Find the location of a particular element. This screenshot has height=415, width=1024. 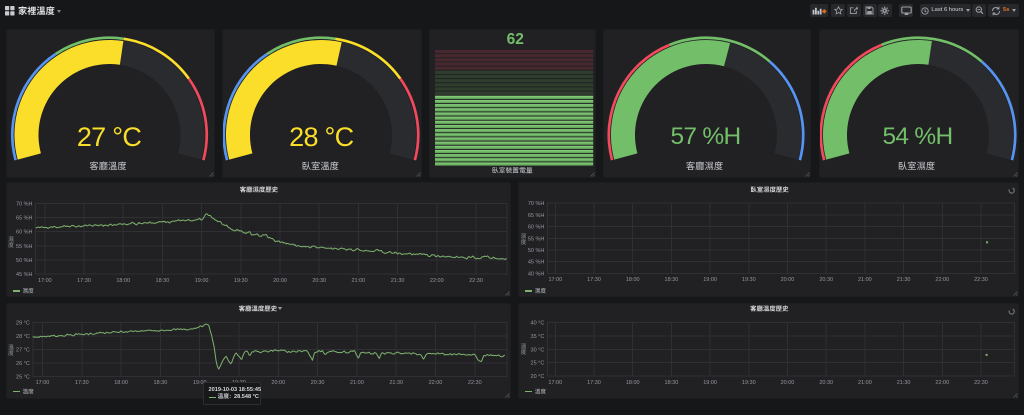

svg-text: 40 °C is located at coordinates (537, 323).